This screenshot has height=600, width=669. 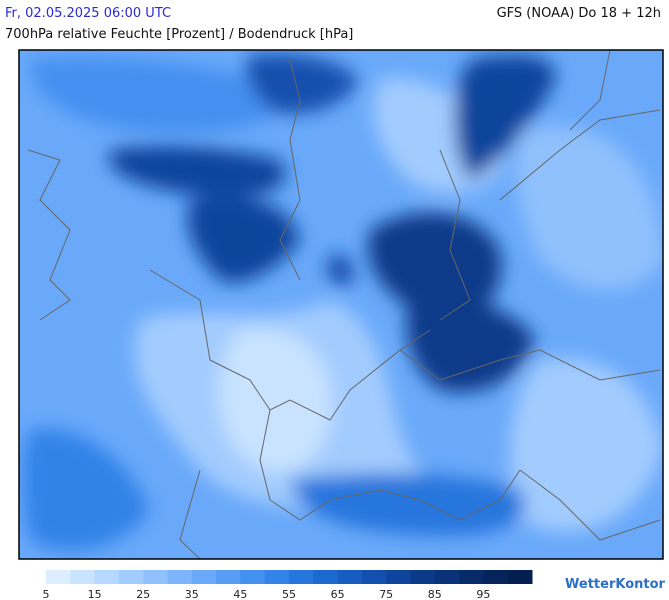 What do you see at coordinates (435, 594) in the screenshot?
I see `colorbar-tick-label: 85` at bounding box center [435, 594].